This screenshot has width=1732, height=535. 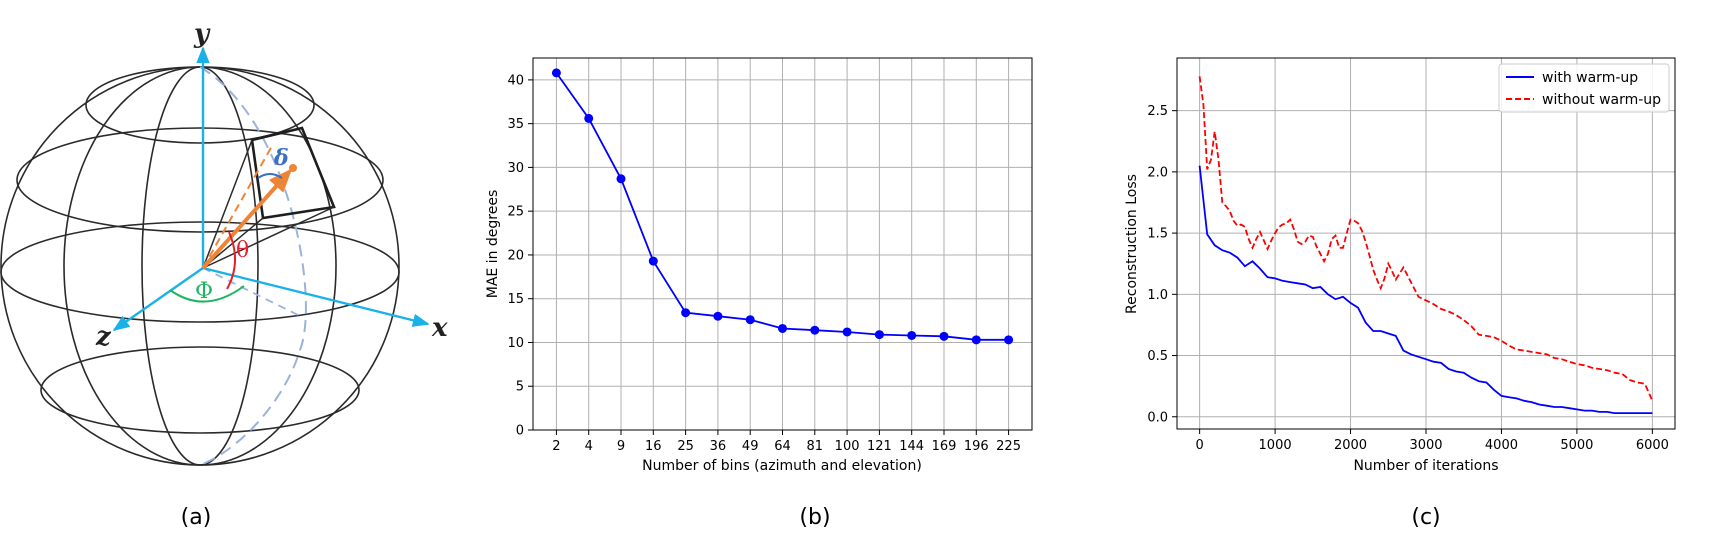 What do you see at coordinates (815, 446) in the screenshot?
I see `chart-b-xtick-label: 81` at bounding box center [815, 446].